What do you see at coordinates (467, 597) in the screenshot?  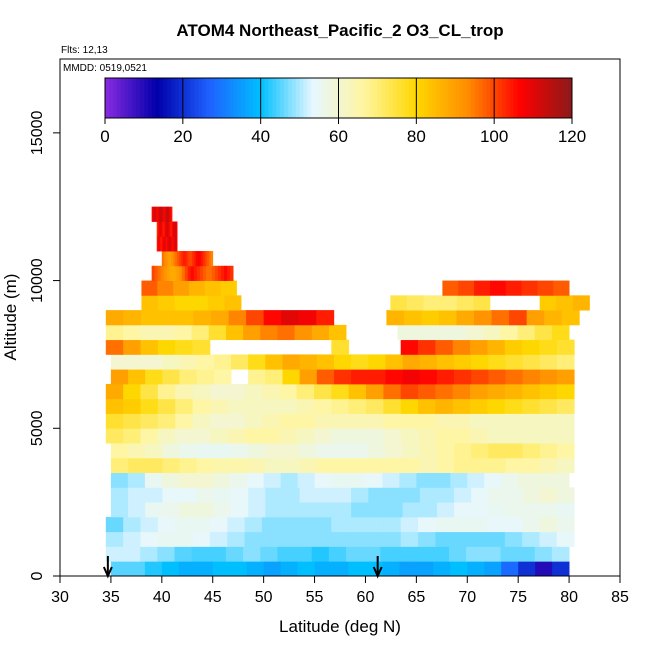 I see `x-tick-label: 70` at bounding box center [467, 597].